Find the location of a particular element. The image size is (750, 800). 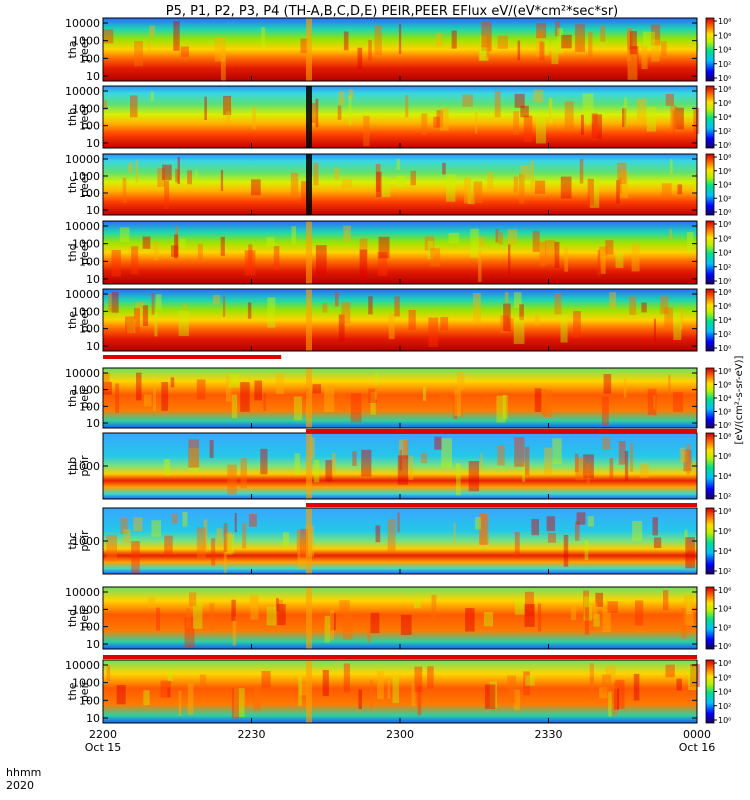

quality-flag-bar is located at coordinates (400, 657).